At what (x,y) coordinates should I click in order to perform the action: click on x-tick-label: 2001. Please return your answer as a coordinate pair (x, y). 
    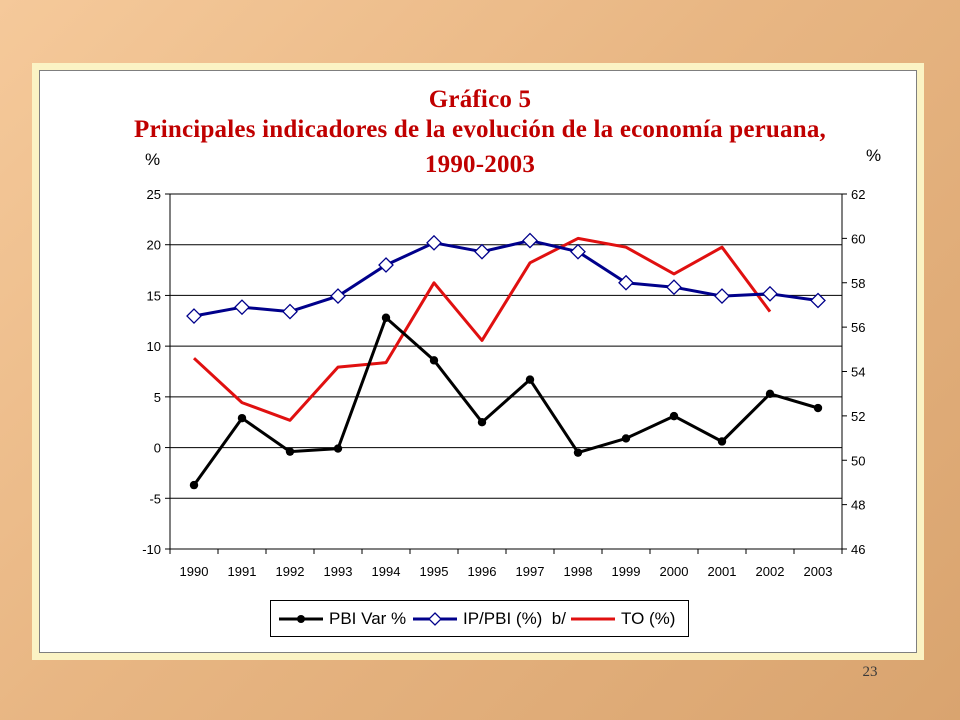
    Looking at the image, I should click on (722, 571).